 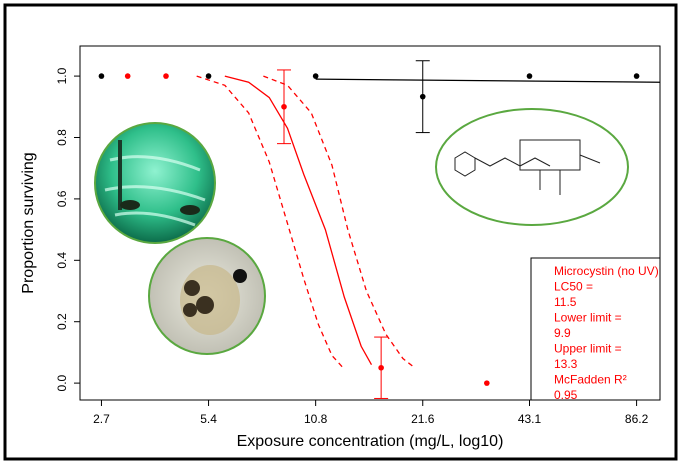 I want to click on error-bar, so click(x=381, y=367).